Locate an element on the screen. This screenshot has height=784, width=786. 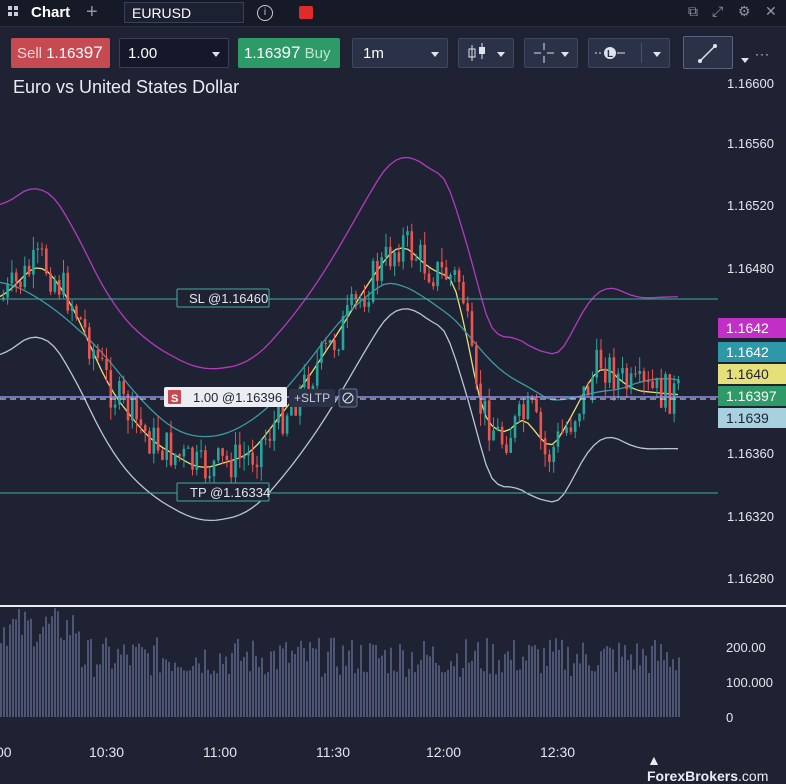
close-position-button is located at coordinates (348, 398).